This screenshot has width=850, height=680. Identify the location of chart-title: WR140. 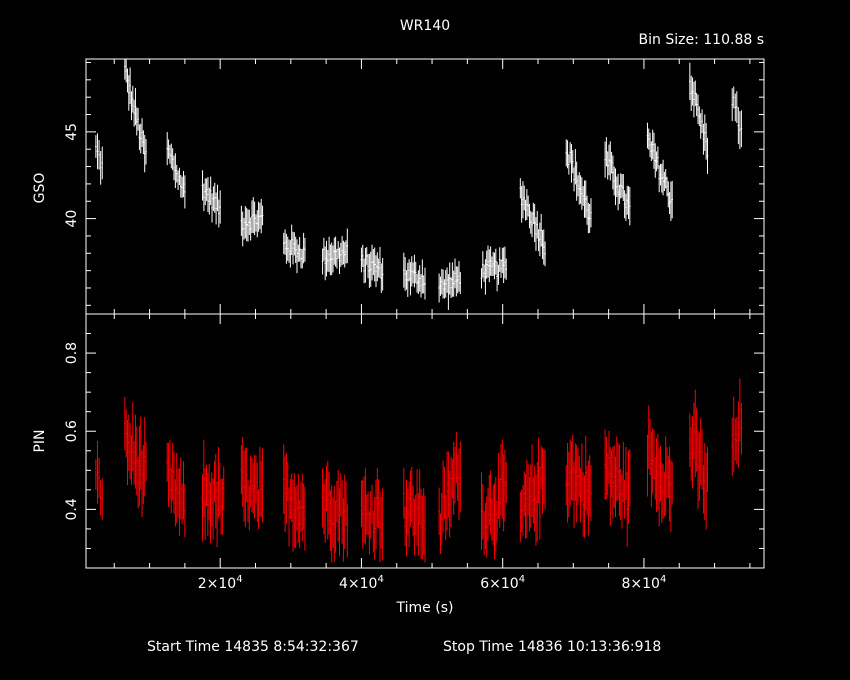
(425, 26).